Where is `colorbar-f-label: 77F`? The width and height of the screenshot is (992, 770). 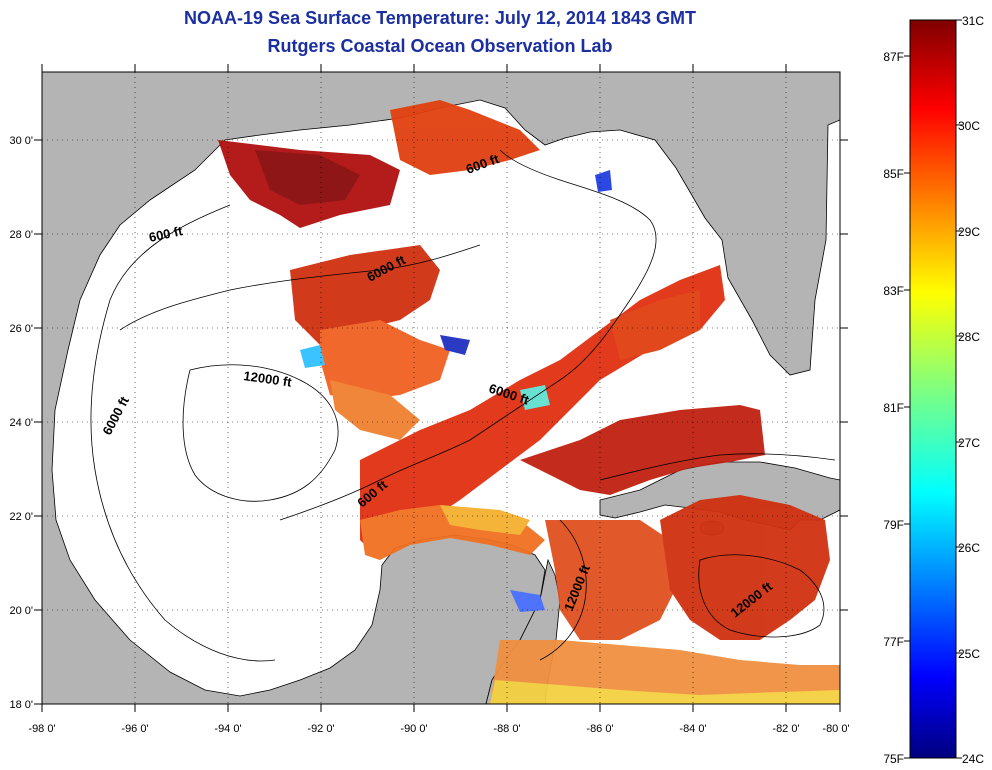 colorbar-f-label: 77F is located at coordinates (893, 642).